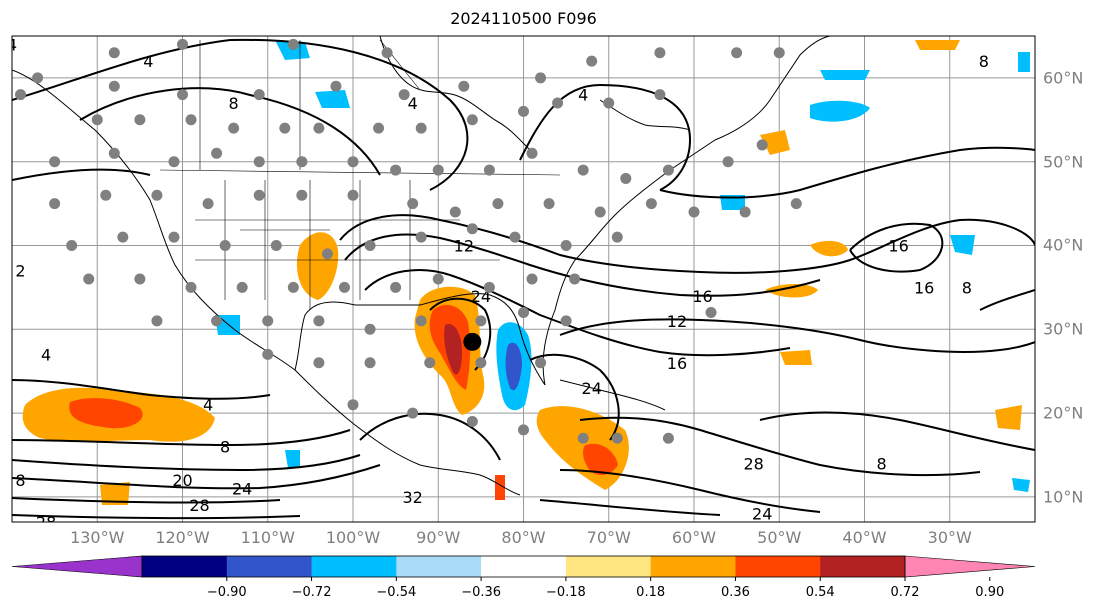 Image resolution: width=1105 pixels, height=615 pixels. I want to click on colorbar-tick-label: 0.36, so click(735, 592).